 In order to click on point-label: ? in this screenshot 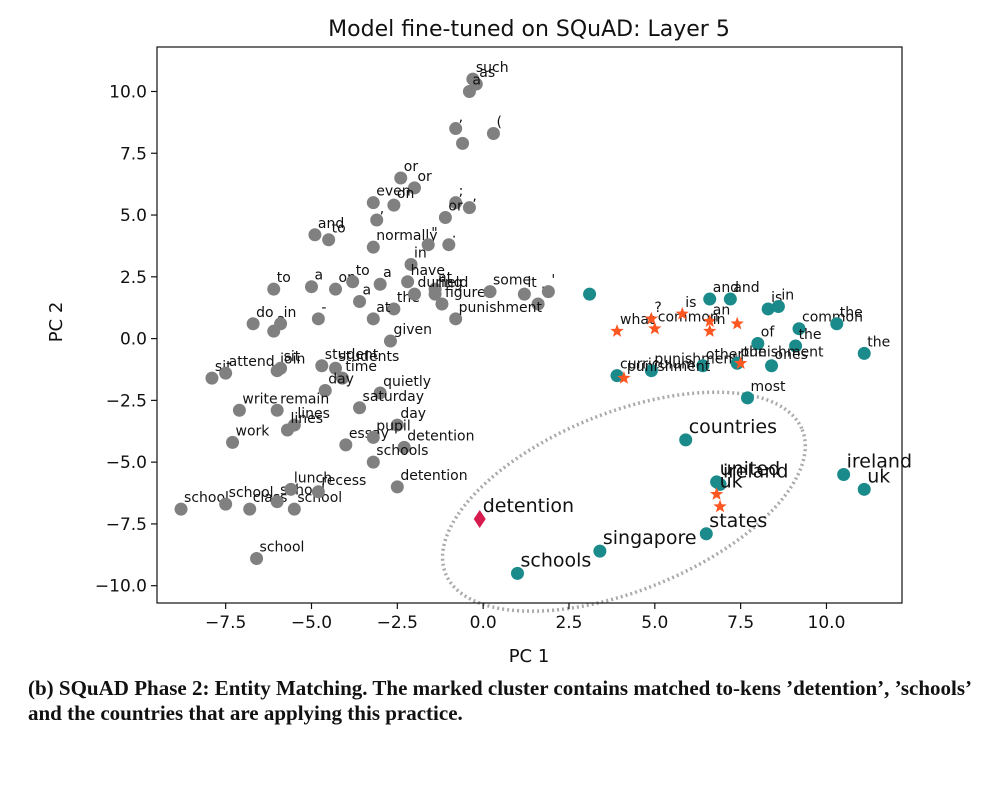, I will do `click(657, 308)`.